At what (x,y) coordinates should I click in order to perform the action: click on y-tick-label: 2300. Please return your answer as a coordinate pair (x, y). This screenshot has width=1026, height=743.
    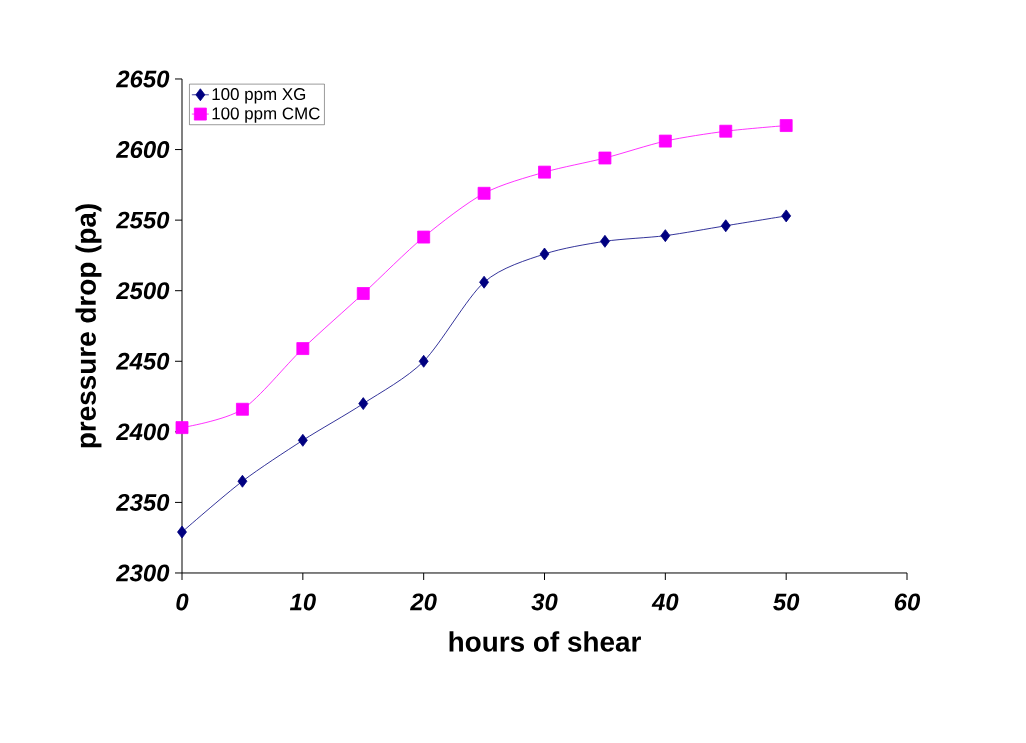
    Looking at the image, I should click on (142, 573).